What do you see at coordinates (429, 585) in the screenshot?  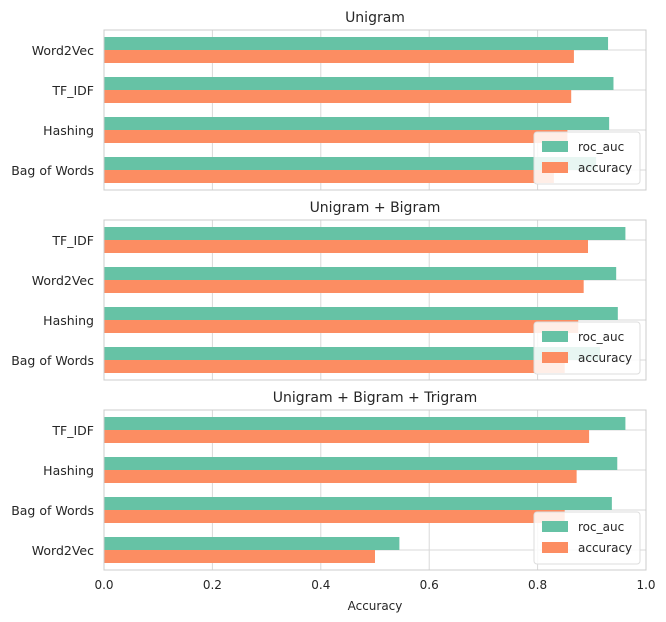 I see `x-tick-label: 0.6` at bounding box center [429, 585].